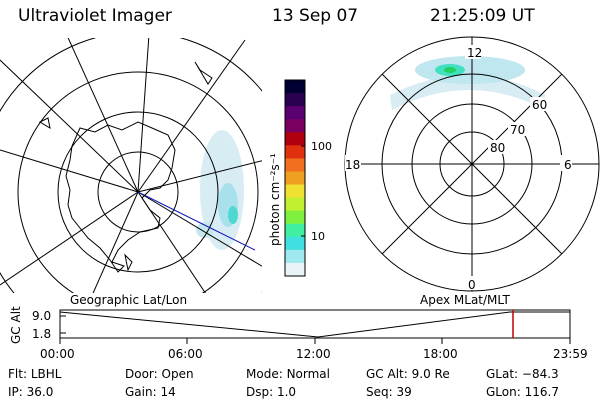  What do you see at coordinates (46, 374) in the screenshot?
I see `filter-value: LBHL` at bounding box center [46, 374].